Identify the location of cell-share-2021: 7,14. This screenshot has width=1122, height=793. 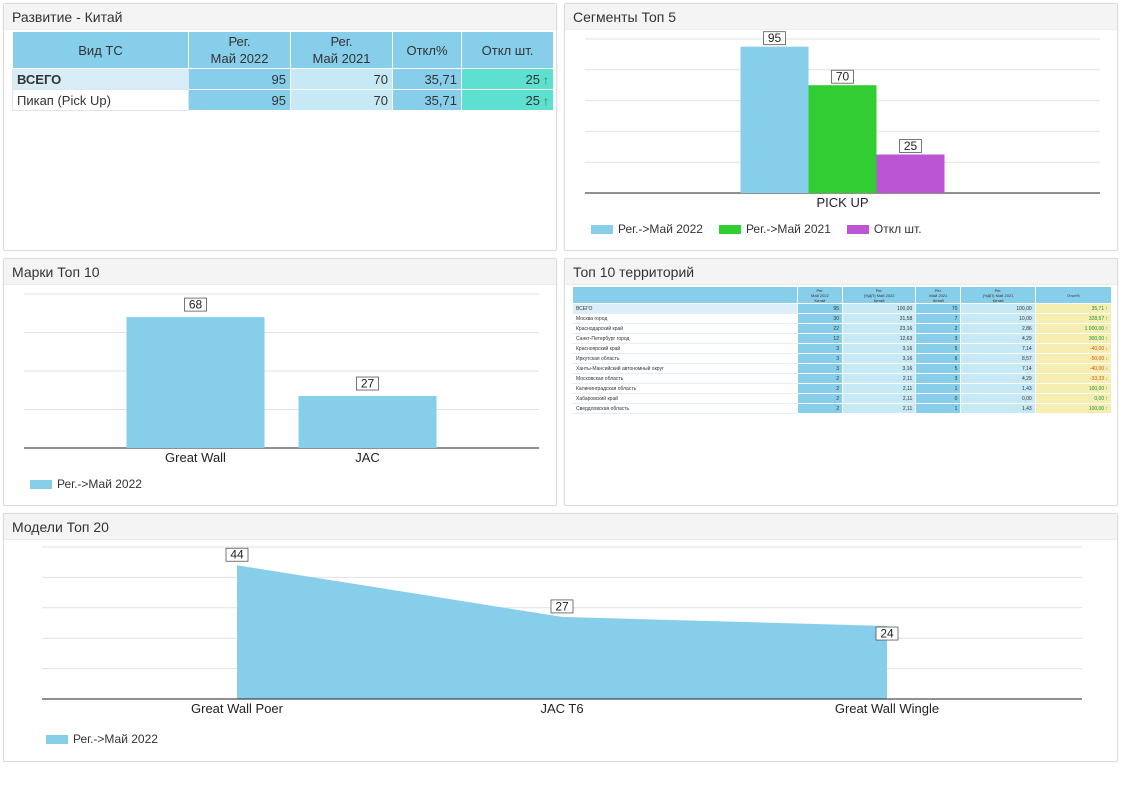
(998, 368).